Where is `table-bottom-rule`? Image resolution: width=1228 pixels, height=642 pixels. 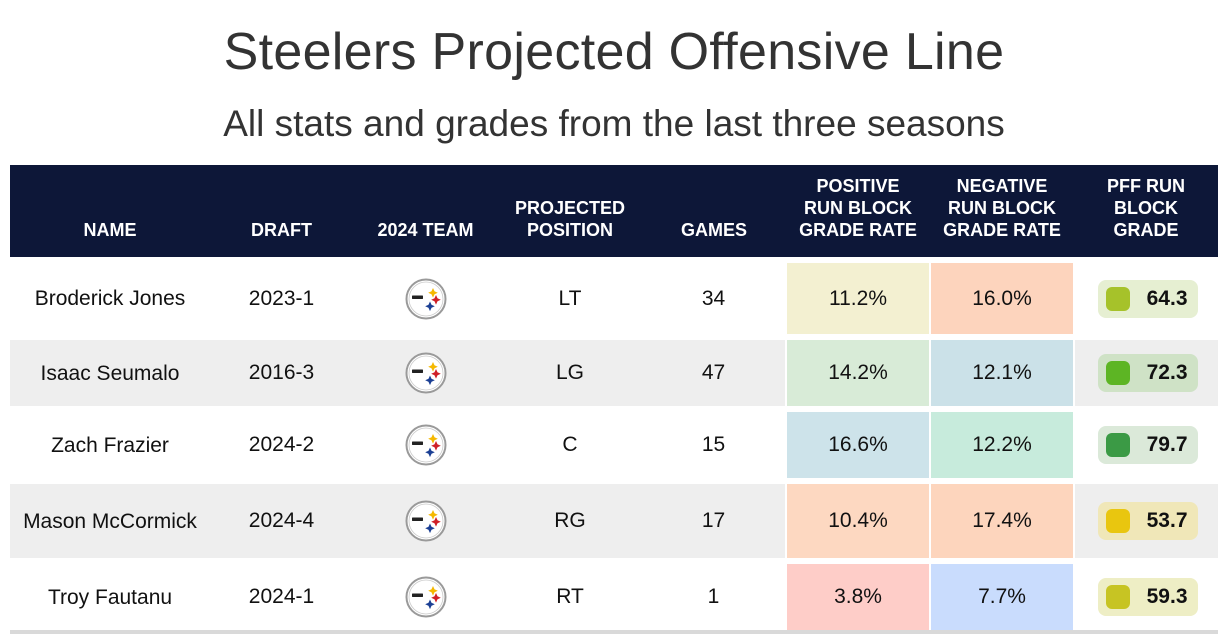 table-bottom-rule is located at coordinates (614, 632).